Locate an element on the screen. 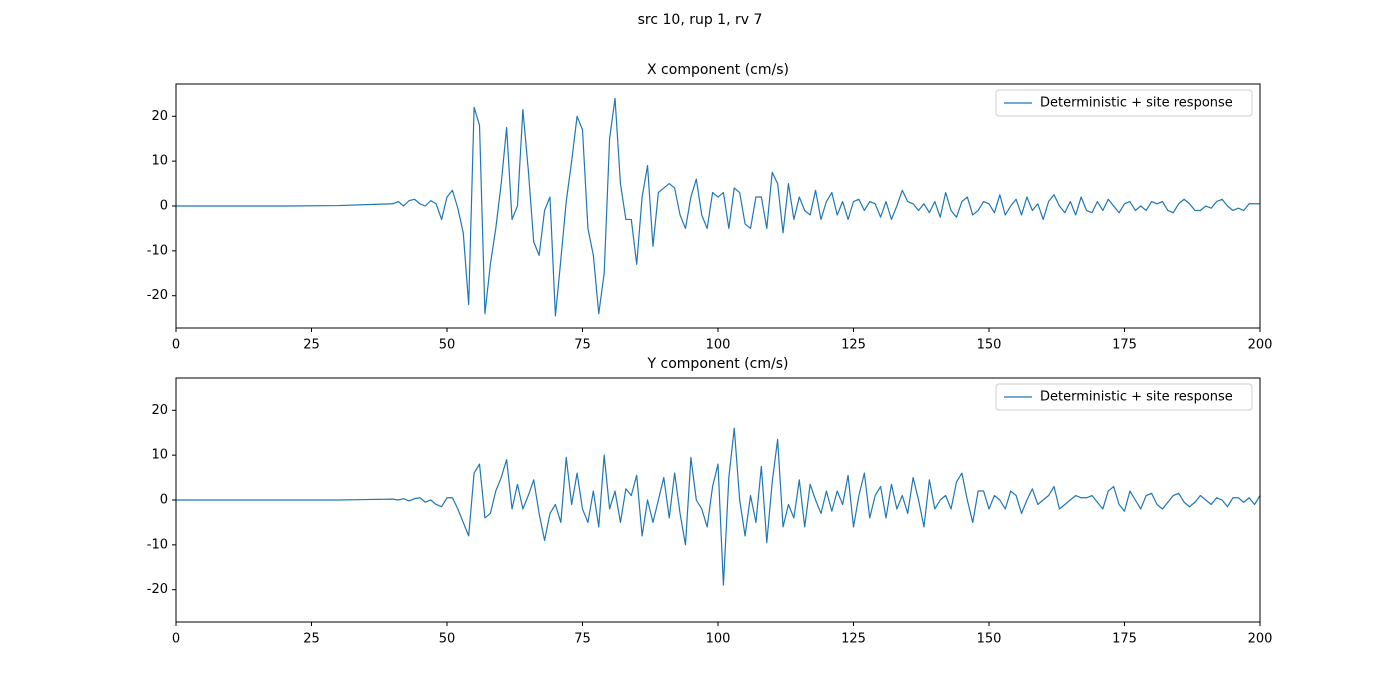 This screenshot has width=1400, height=700. axes-title: Y component (cm/s) is located at coordinates (718, 364).